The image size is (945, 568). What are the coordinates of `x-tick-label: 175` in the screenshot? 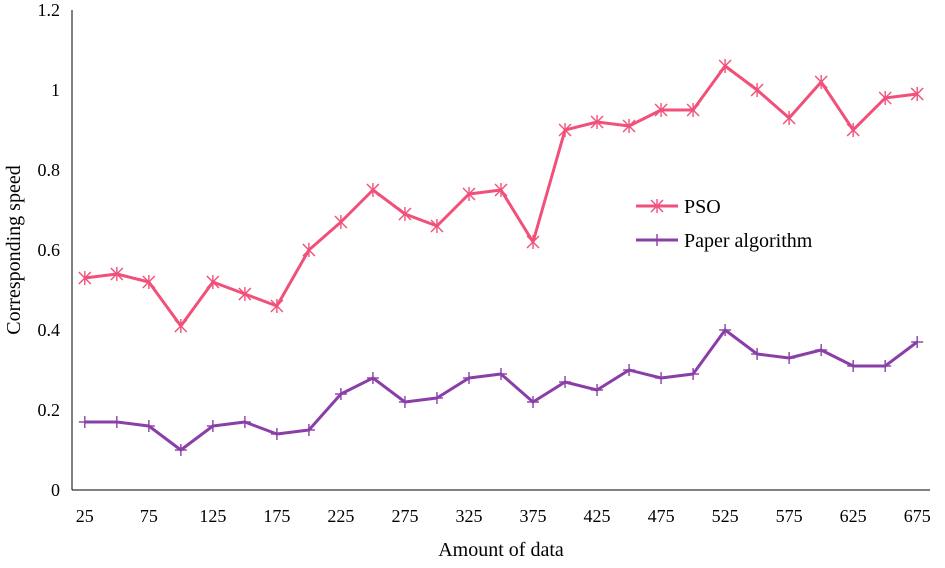 It's located at (276, 516).